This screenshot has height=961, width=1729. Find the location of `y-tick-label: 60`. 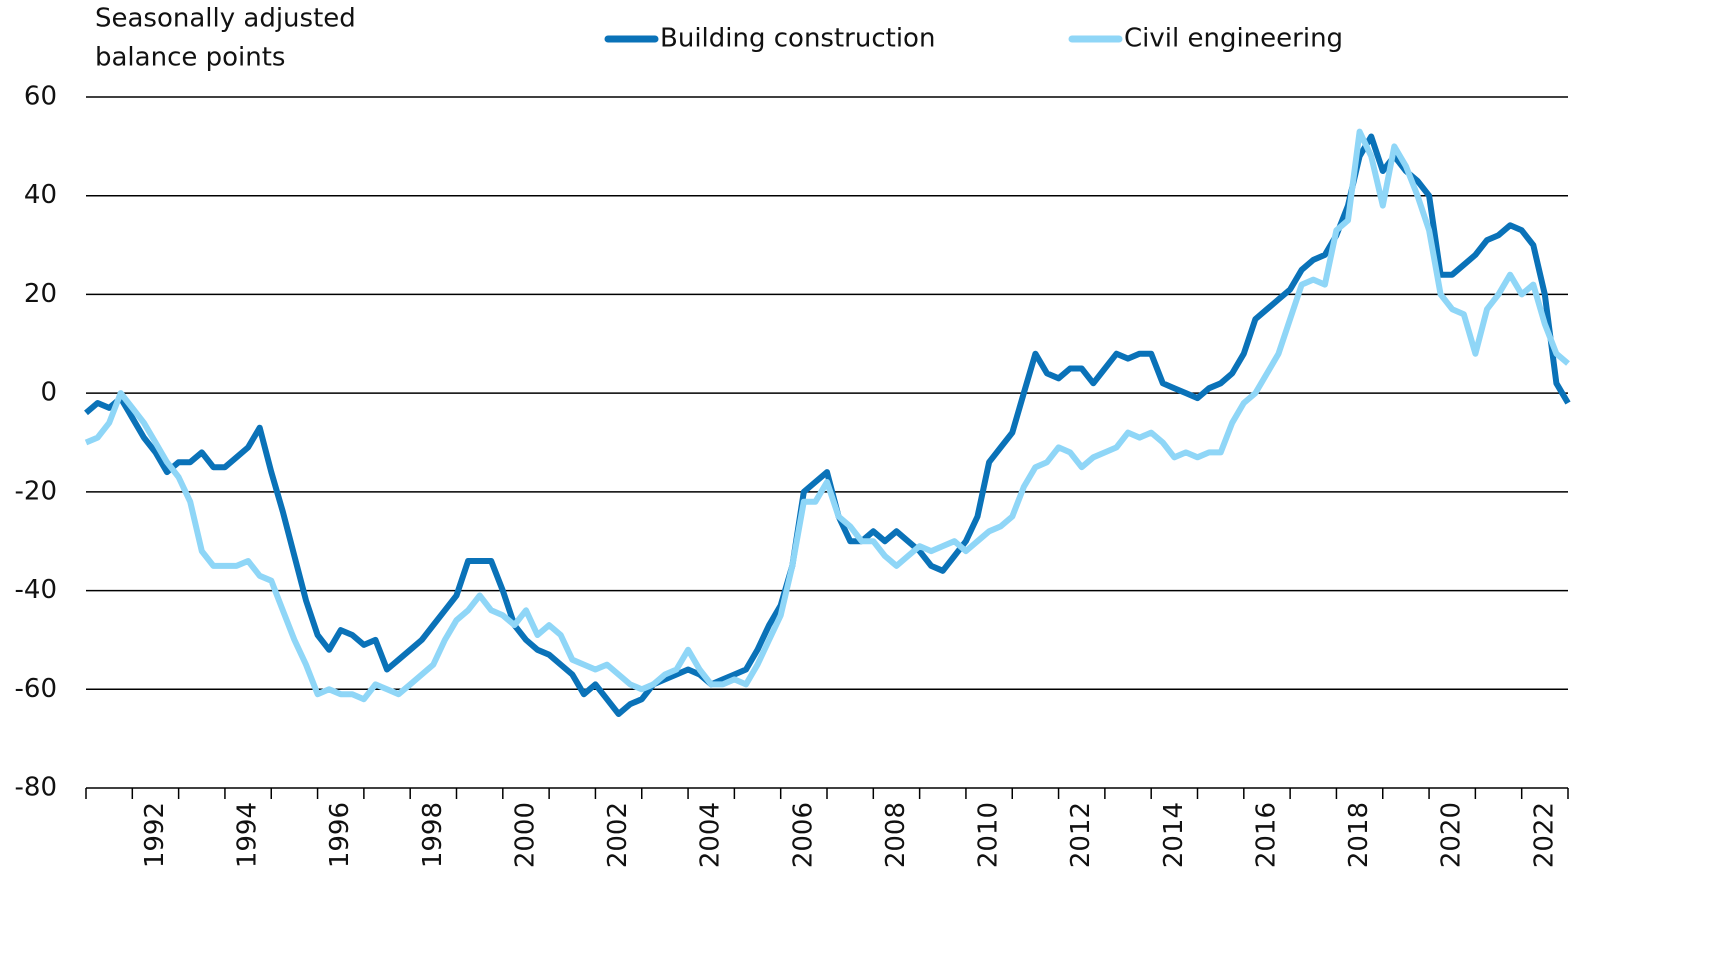

y-tick-label: 60 is located at coordinates (40, 97).